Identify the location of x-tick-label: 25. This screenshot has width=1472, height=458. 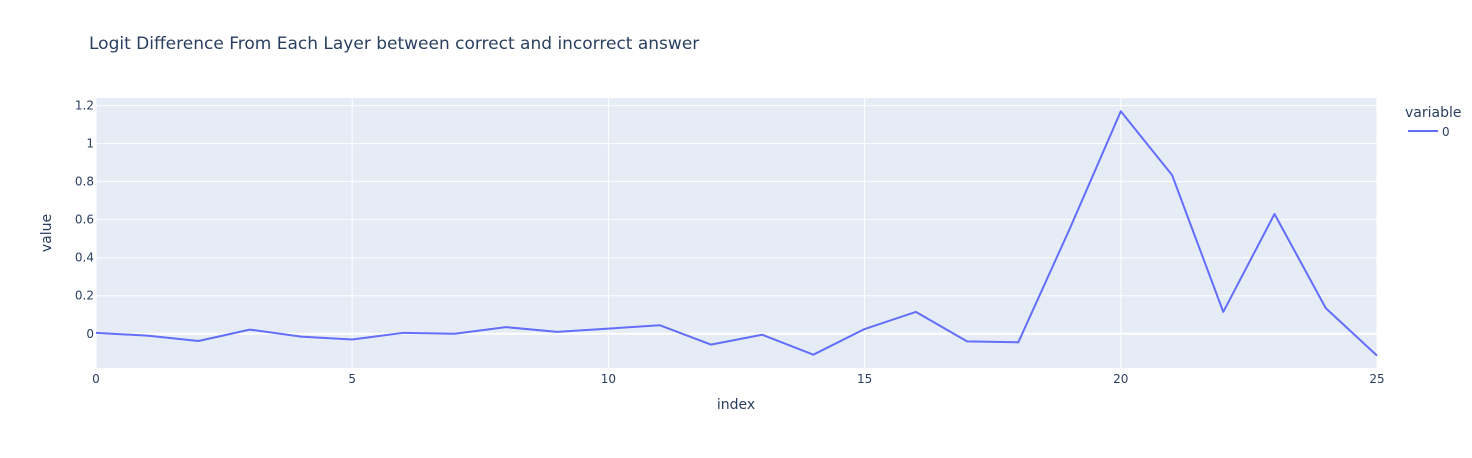
(1376, 379).